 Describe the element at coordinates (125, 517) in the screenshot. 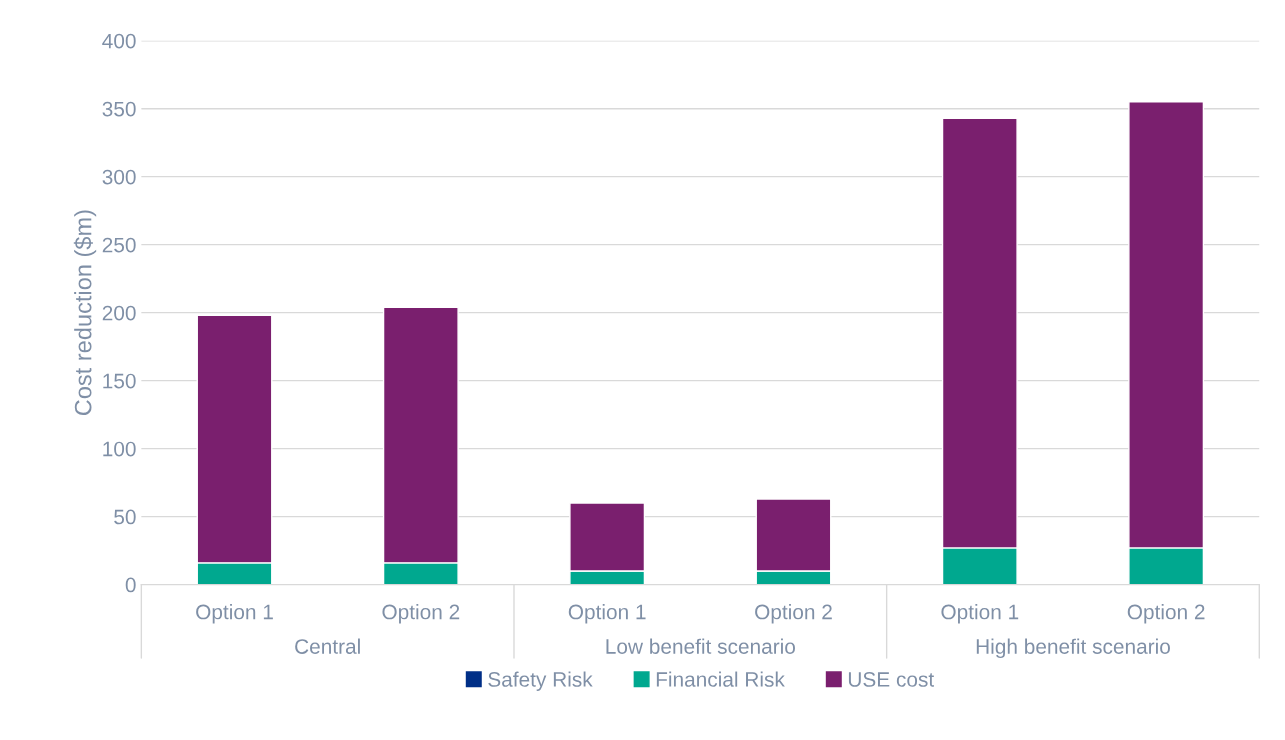

I see `y-tick-label: 50` at that location.